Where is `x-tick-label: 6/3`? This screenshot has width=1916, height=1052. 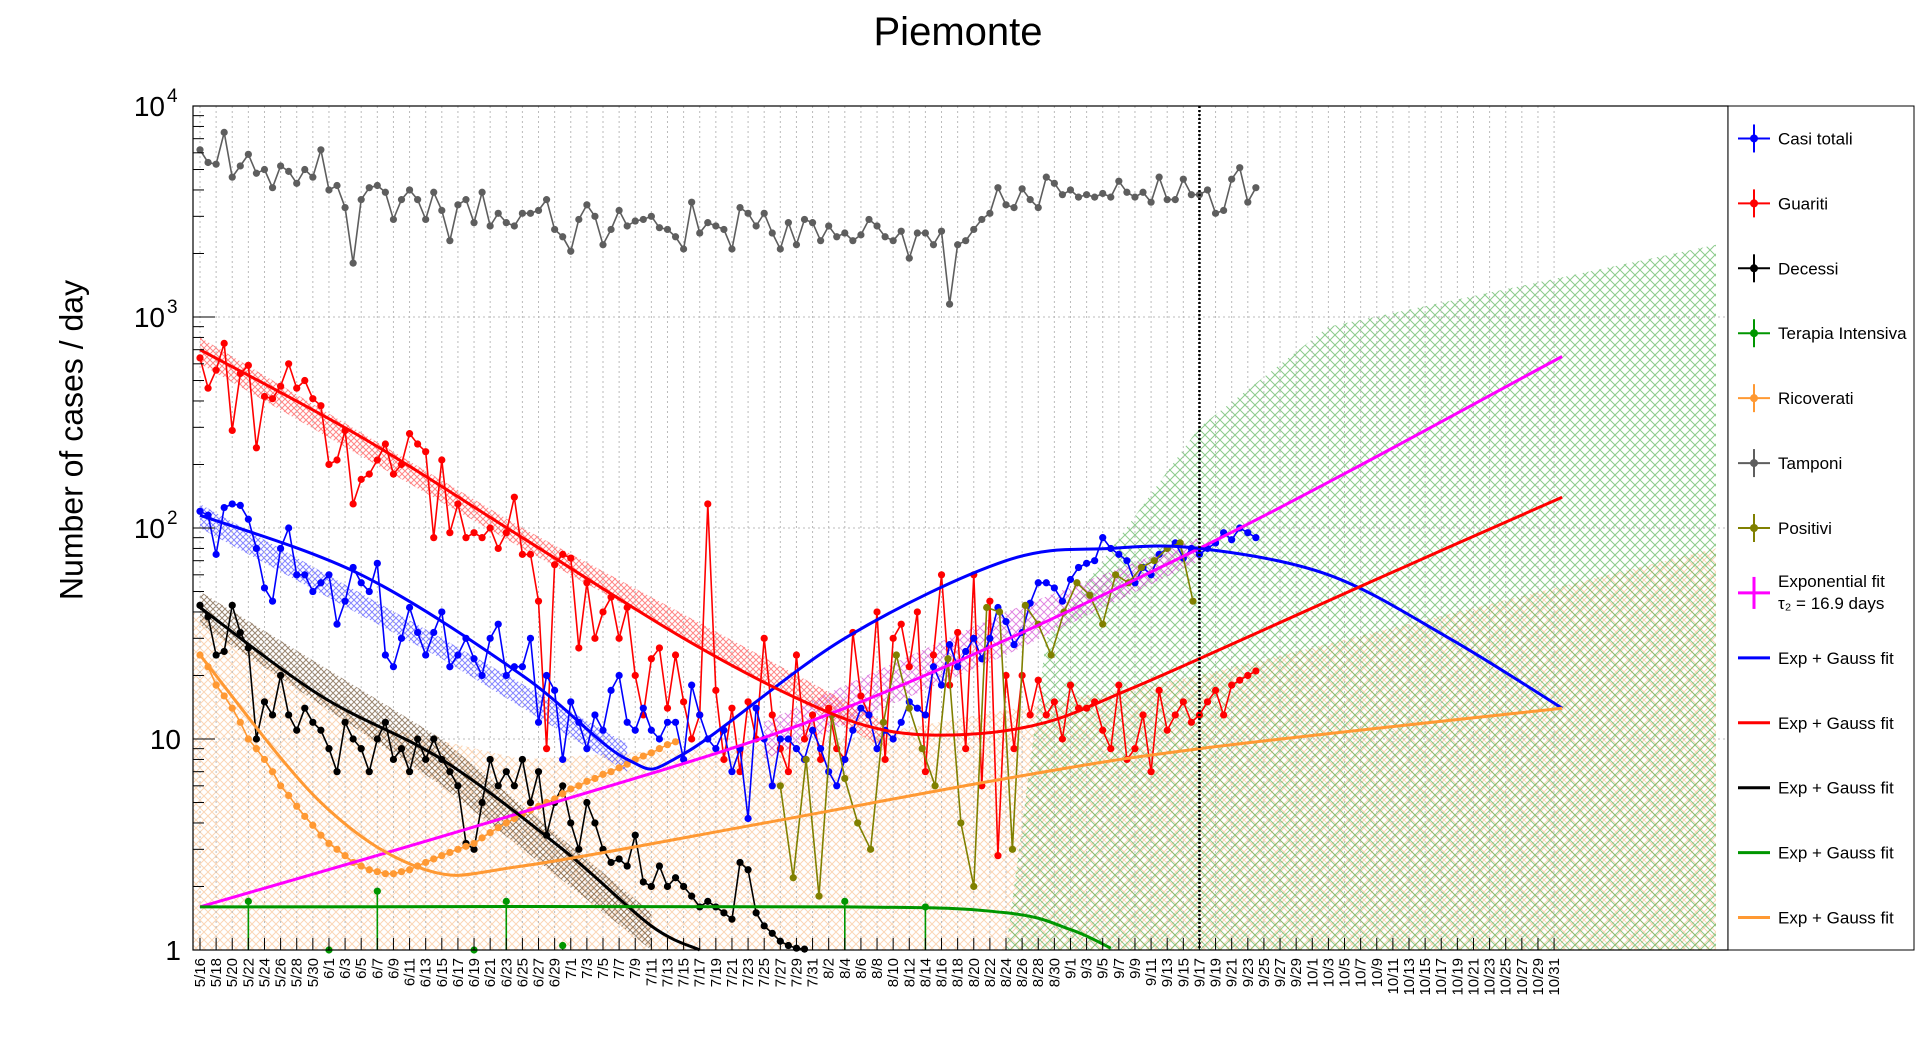
x-tick-label: 6/3 is located at coordinates (345, 968).